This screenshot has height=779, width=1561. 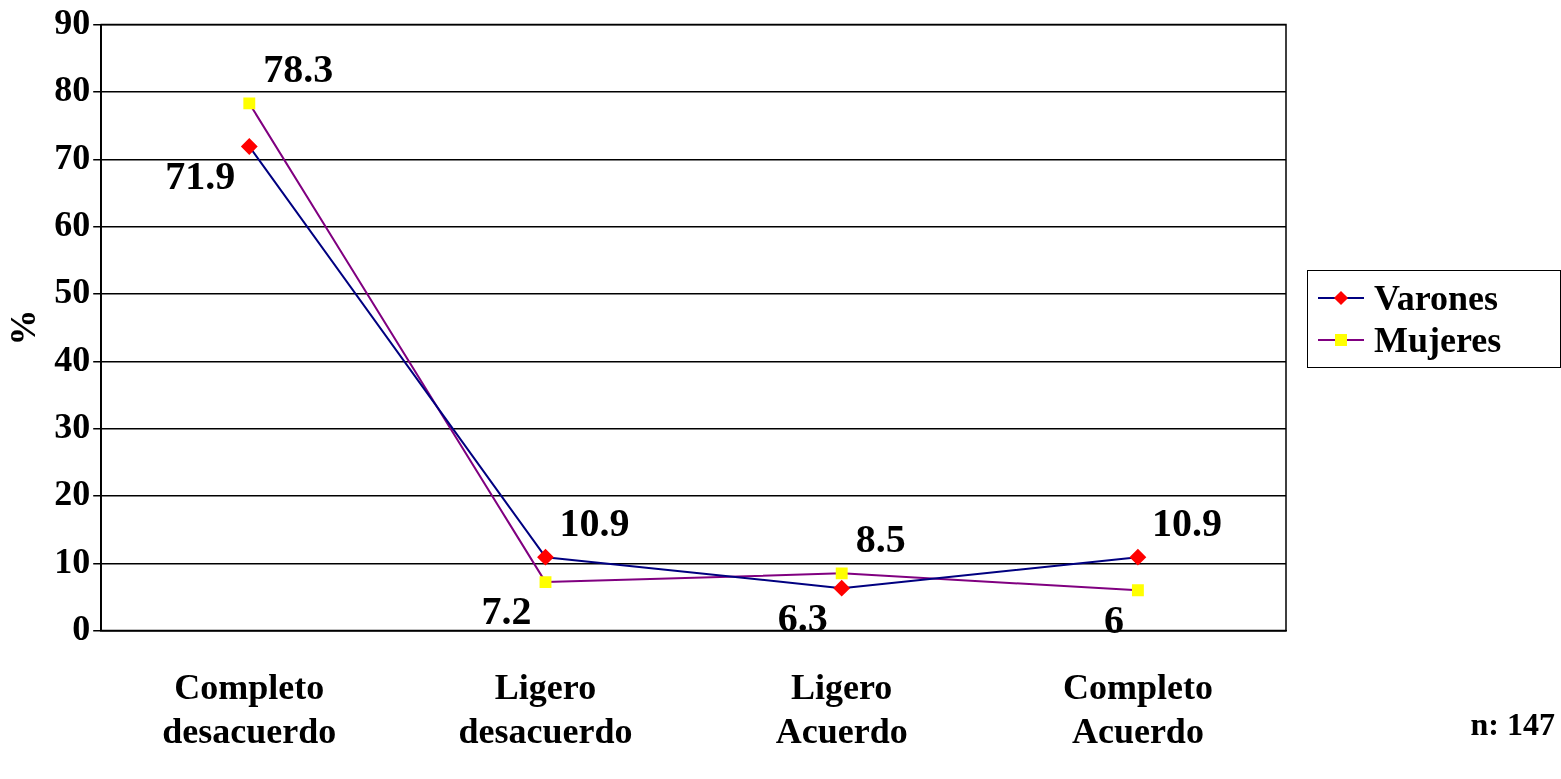 I want to click on data-label: 78.3, so click(x=298, y=68).